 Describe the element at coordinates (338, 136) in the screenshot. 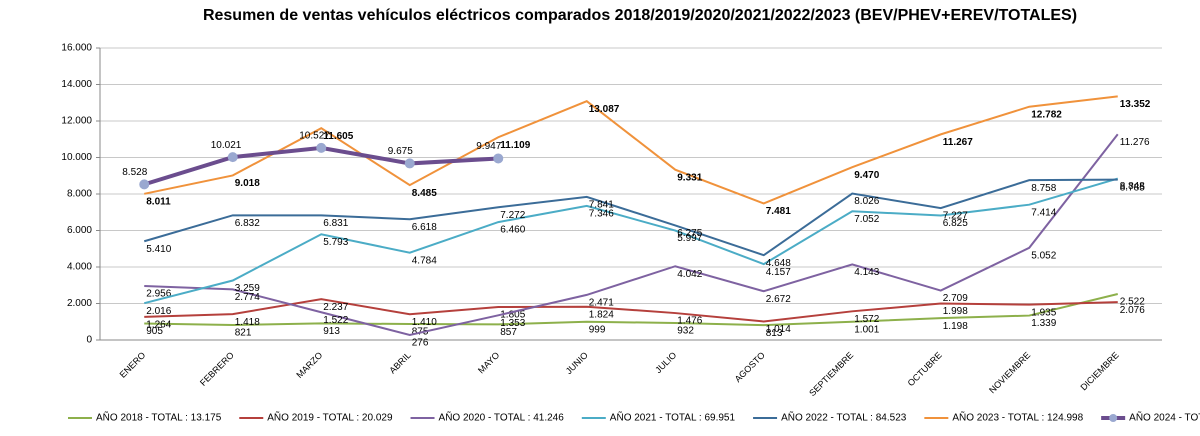

I see `data-label: 11.605` at that location.